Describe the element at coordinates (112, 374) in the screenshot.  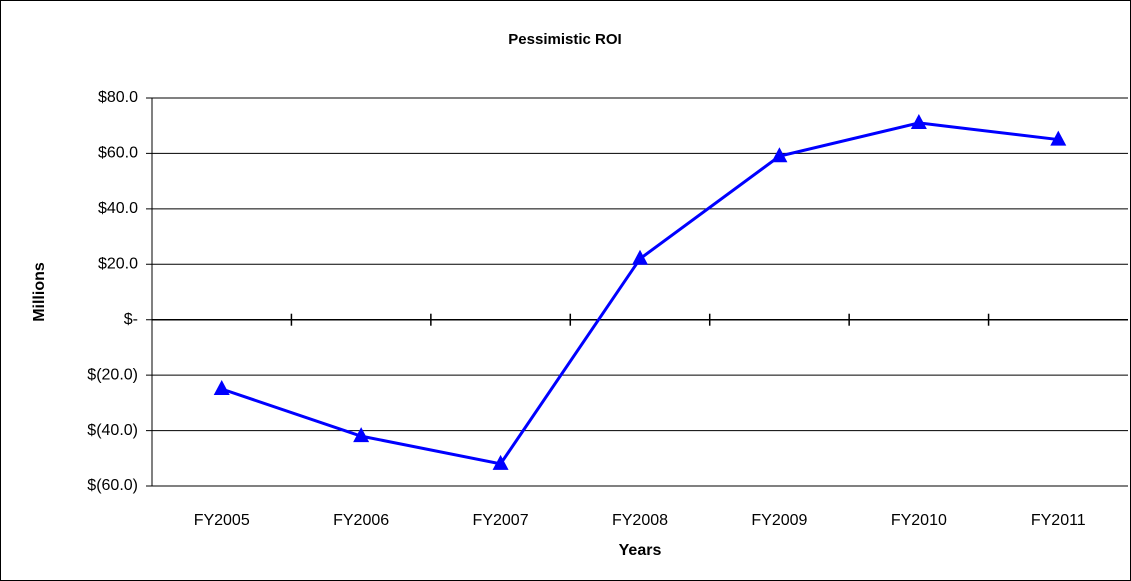
I see `y-tick-label: $(20.0)` at that location.